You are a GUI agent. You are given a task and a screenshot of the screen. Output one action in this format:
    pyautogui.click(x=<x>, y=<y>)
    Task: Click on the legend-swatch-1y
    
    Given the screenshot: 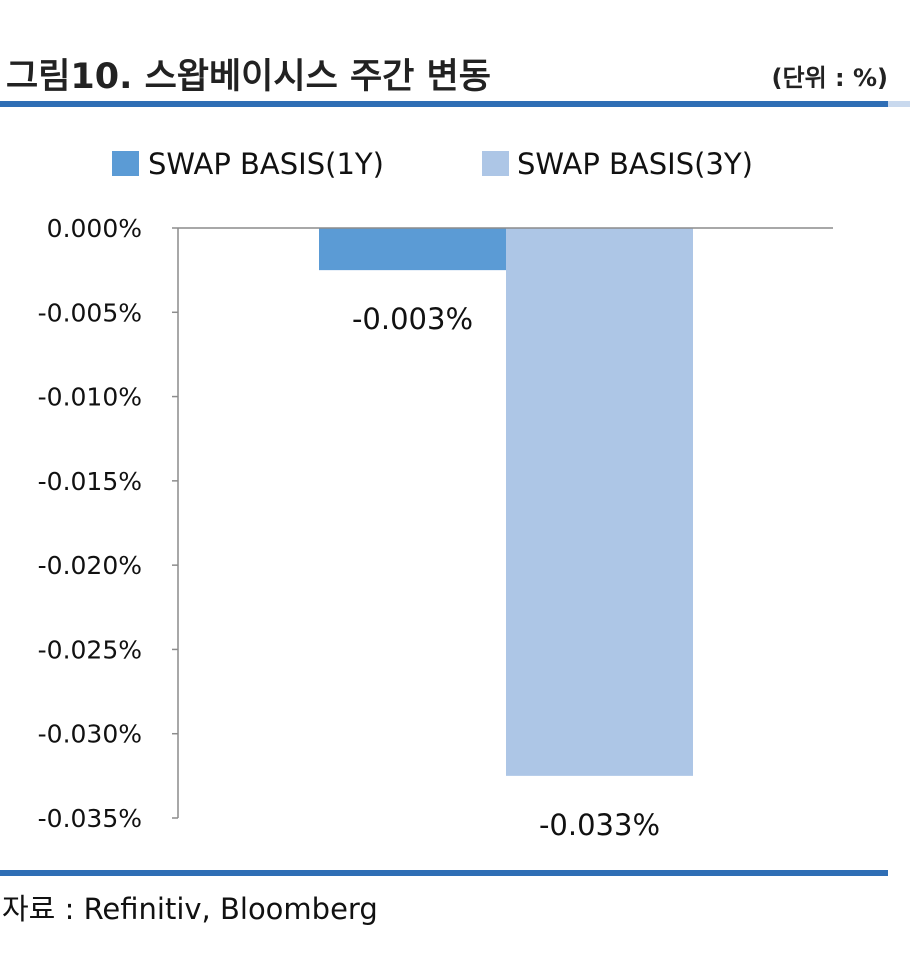 What is the action you would take?
    pyautogui.click(x=125, y=163)
    